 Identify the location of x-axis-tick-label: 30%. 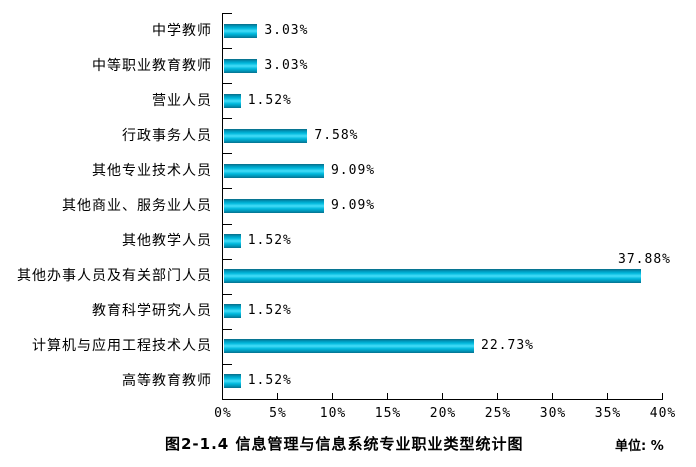
(553, 413).